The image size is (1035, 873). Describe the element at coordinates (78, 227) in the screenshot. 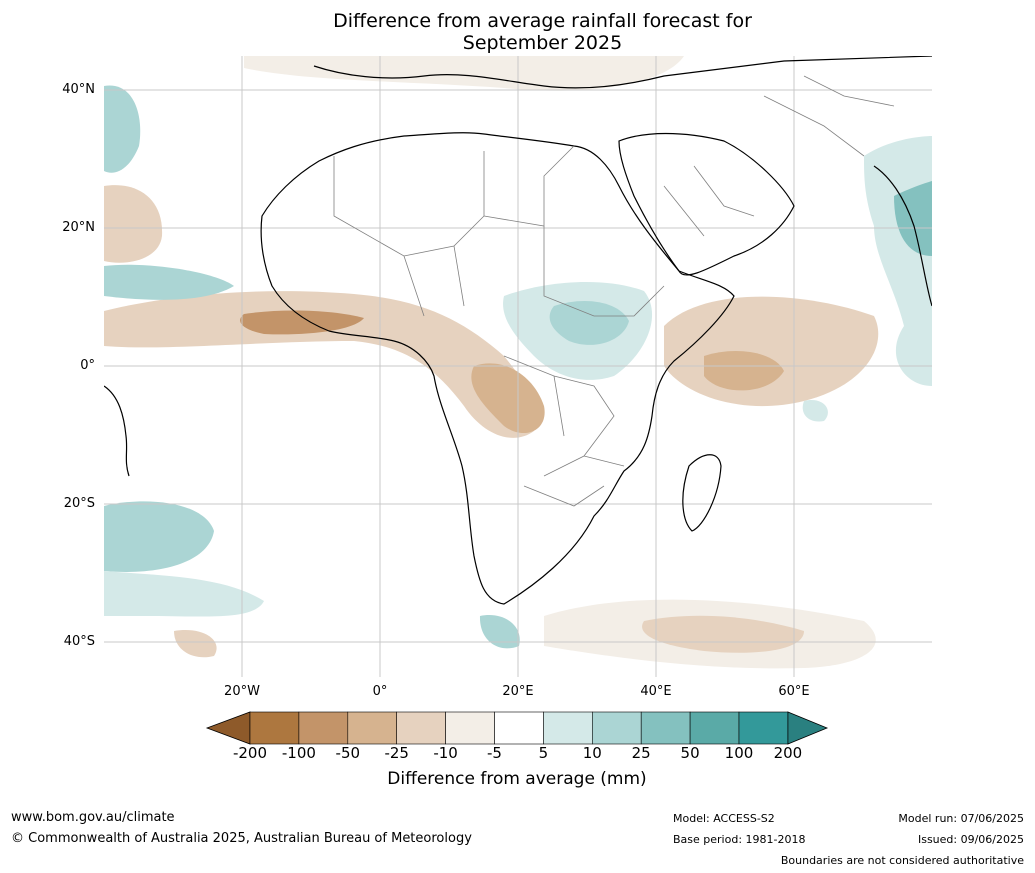

I see `lat-label-20n: 20°N` at that location.